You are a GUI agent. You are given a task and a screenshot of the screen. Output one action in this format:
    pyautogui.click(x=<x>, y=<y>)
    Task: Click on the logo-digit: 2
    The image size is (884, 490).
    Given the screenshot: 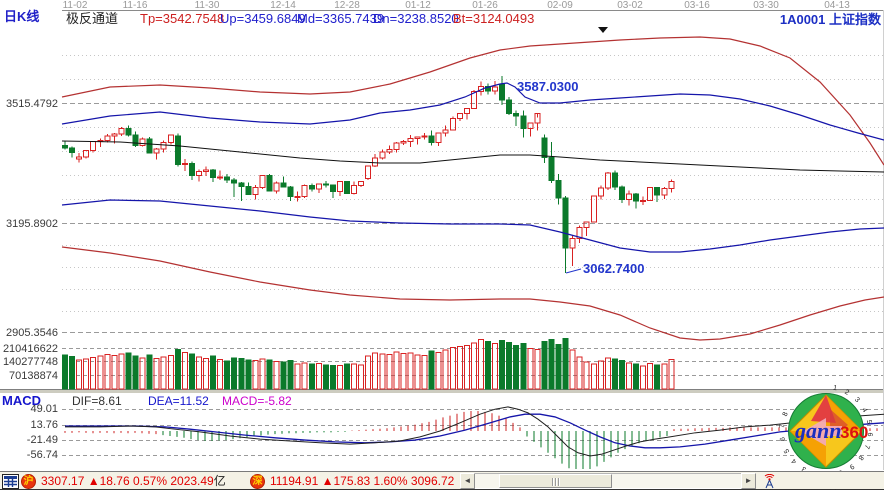 What is the action you would take?
    pyautogui.click(x=816, y=470)
    